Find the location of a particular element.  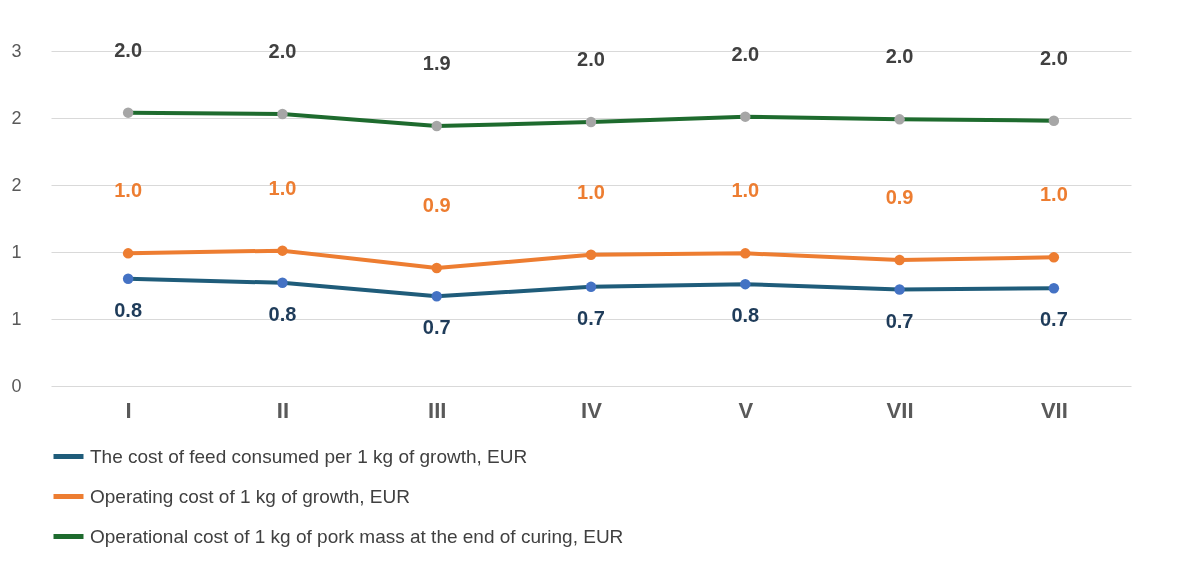

x-tick-label: V is located at coordinates (746, 410).